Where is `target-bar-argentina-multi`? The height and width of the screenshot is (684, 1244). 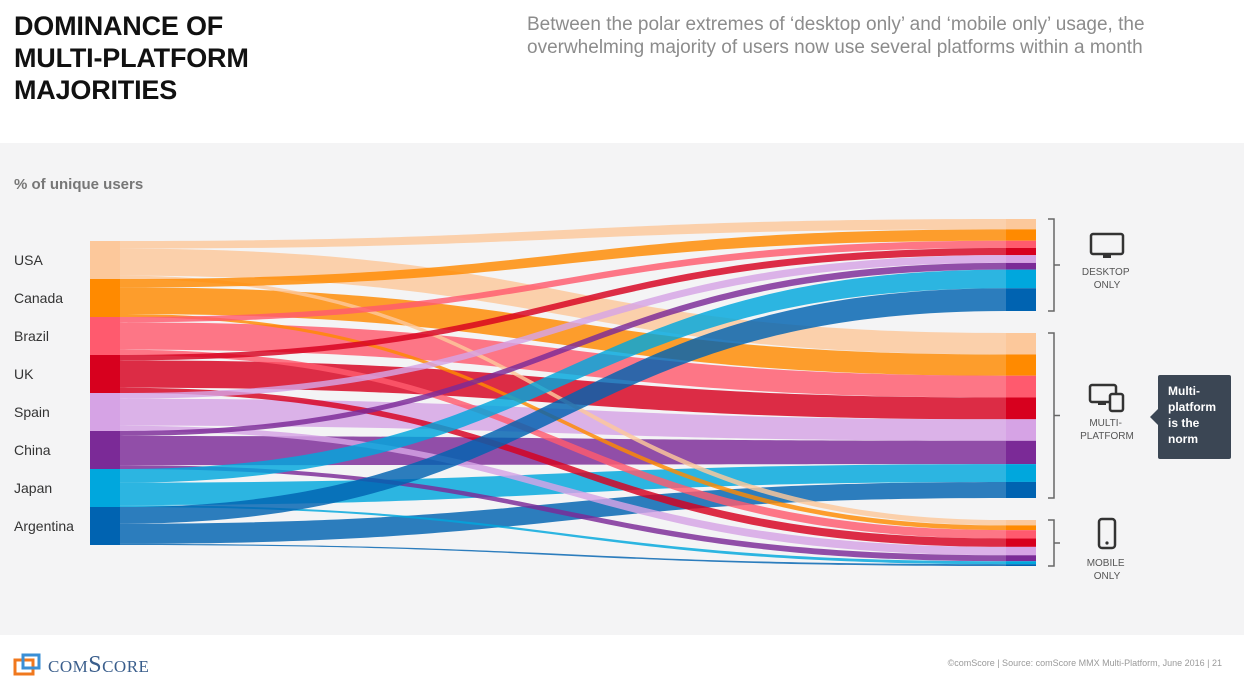 target-bar-argentina-multi is located at coordinates (1021, 489).